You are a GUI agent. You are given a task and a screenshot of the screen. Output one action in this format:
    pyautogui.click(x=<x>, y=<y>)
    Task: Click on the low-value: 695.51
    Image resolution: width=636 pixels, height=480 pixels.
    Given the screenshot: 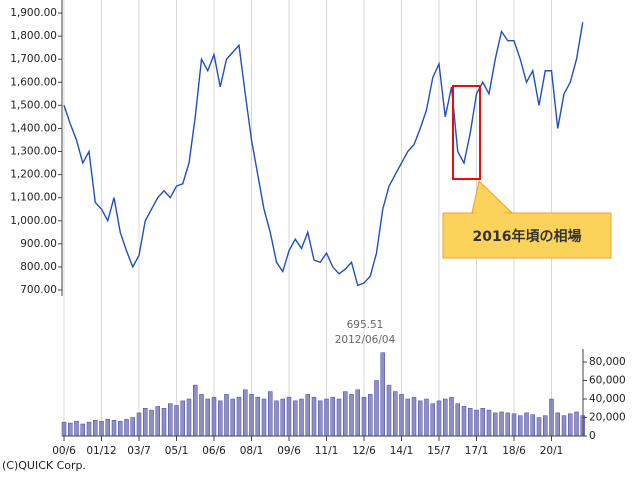 What is the action you would take?
    pyautogui.click(x=365, y=325)
    